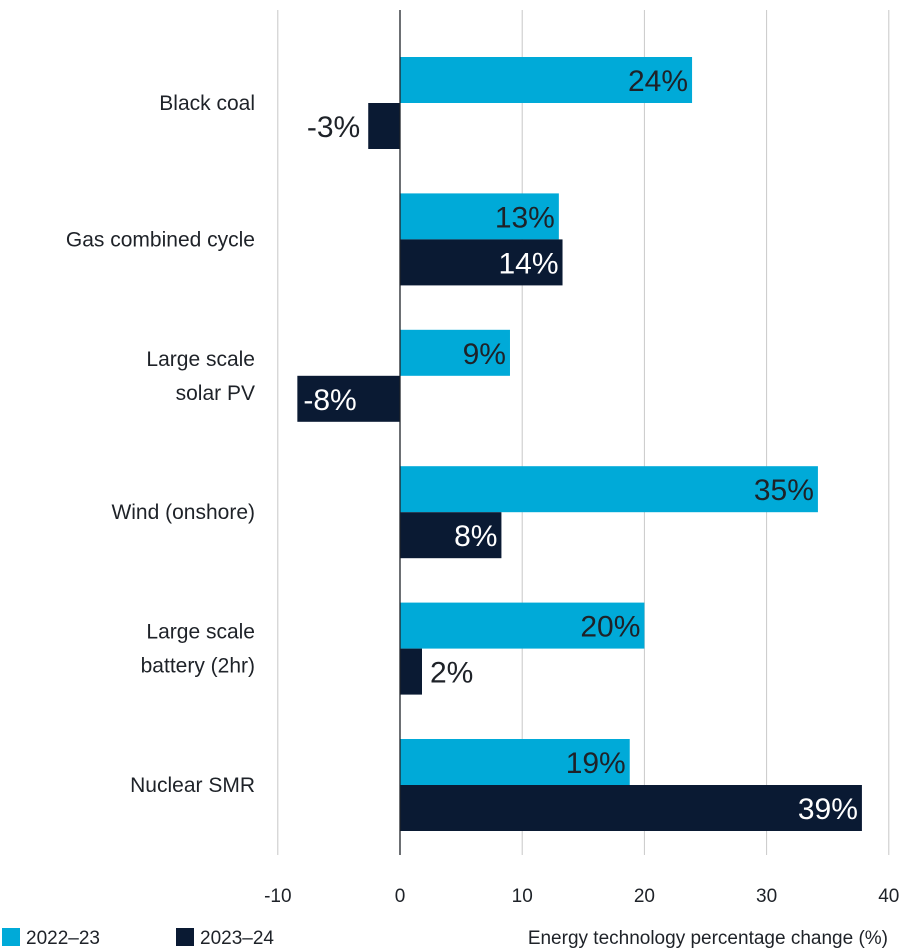 The width and height of the screenshot is (904, 952). I want to click on category-label: Wind (onshore), so click(183, 512).